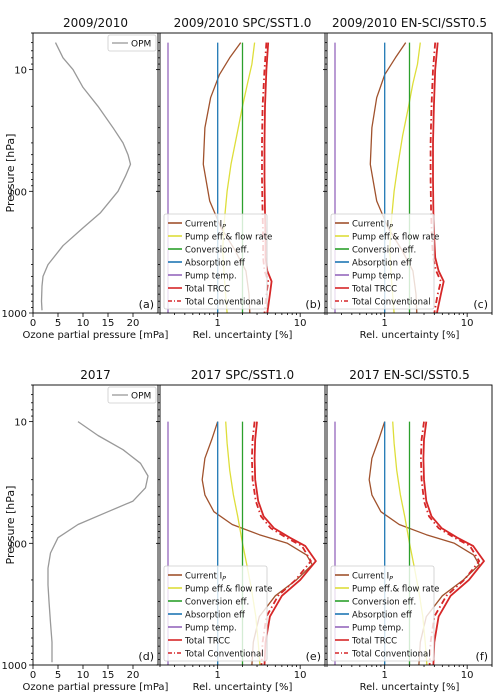 Image resolution: width=500 pixels, height=697 pixels. Describe the element at coordinates (480, 304) in the screenshot. I see `panel-label: (c)` at that location.